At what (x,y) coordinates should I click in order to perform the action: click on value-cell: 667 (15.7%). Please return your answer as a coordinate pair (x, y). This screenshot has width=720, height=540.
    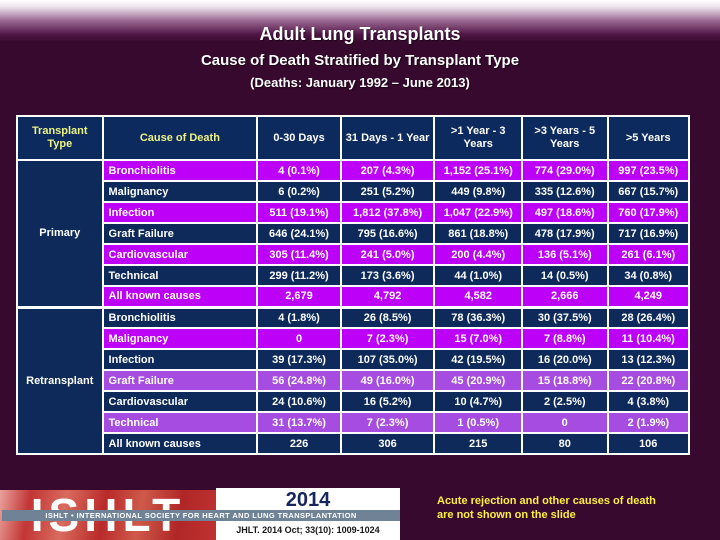
    Looking at the image, I should click on (648, 191).